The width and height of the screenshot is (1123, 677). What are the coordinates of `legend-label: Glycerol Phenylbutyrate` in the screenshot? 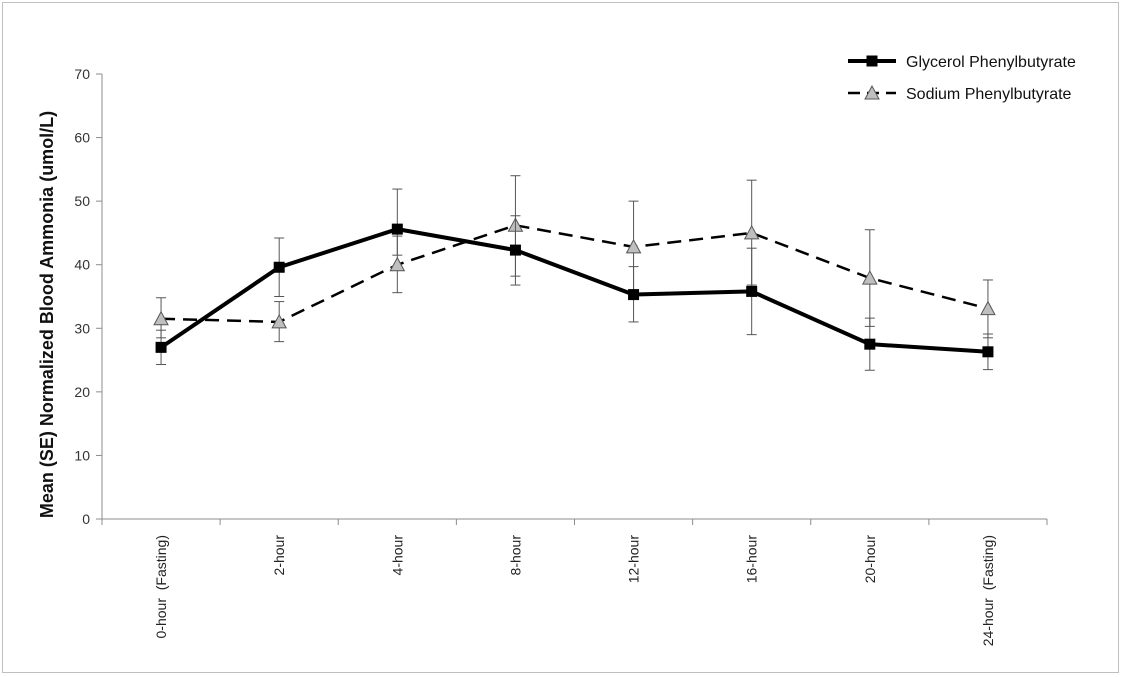 It's located at (991, 62).